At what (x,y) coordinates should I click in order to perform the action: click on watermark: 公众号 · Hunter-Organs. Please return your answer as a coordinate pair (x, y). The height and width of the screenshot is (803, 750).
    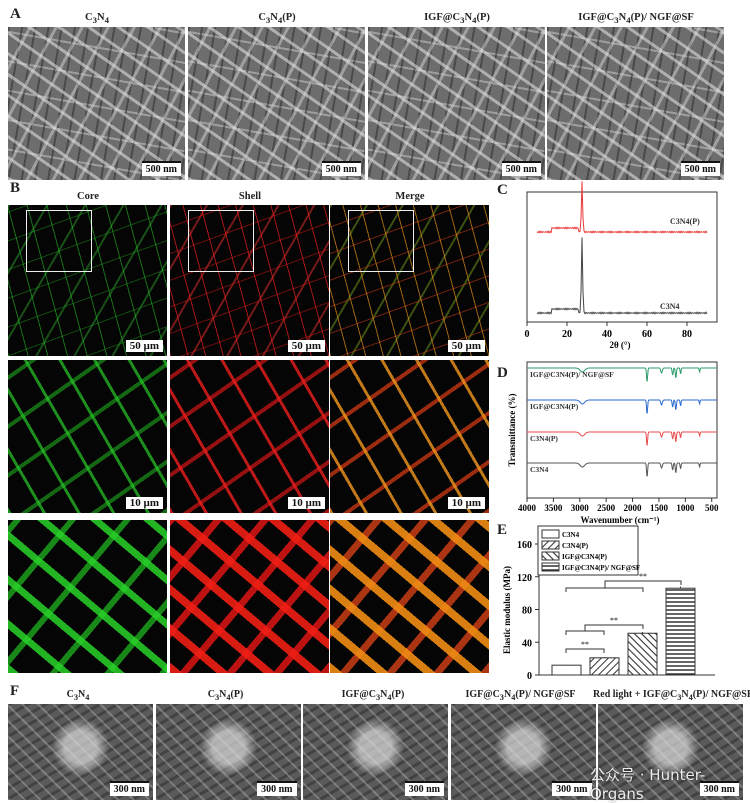
    Looking at the image, I should click on (648, 784).